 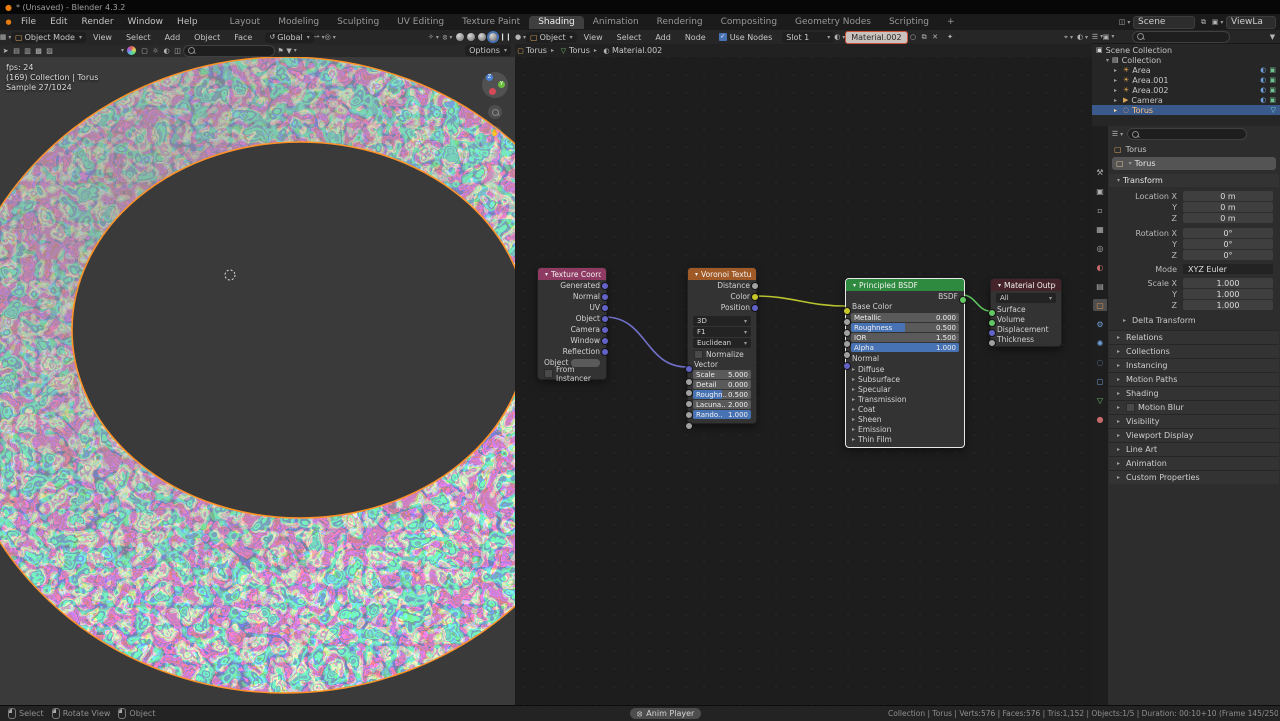 I want to click on section-shading: ▸ Shading, so click(x=1194, y=393).